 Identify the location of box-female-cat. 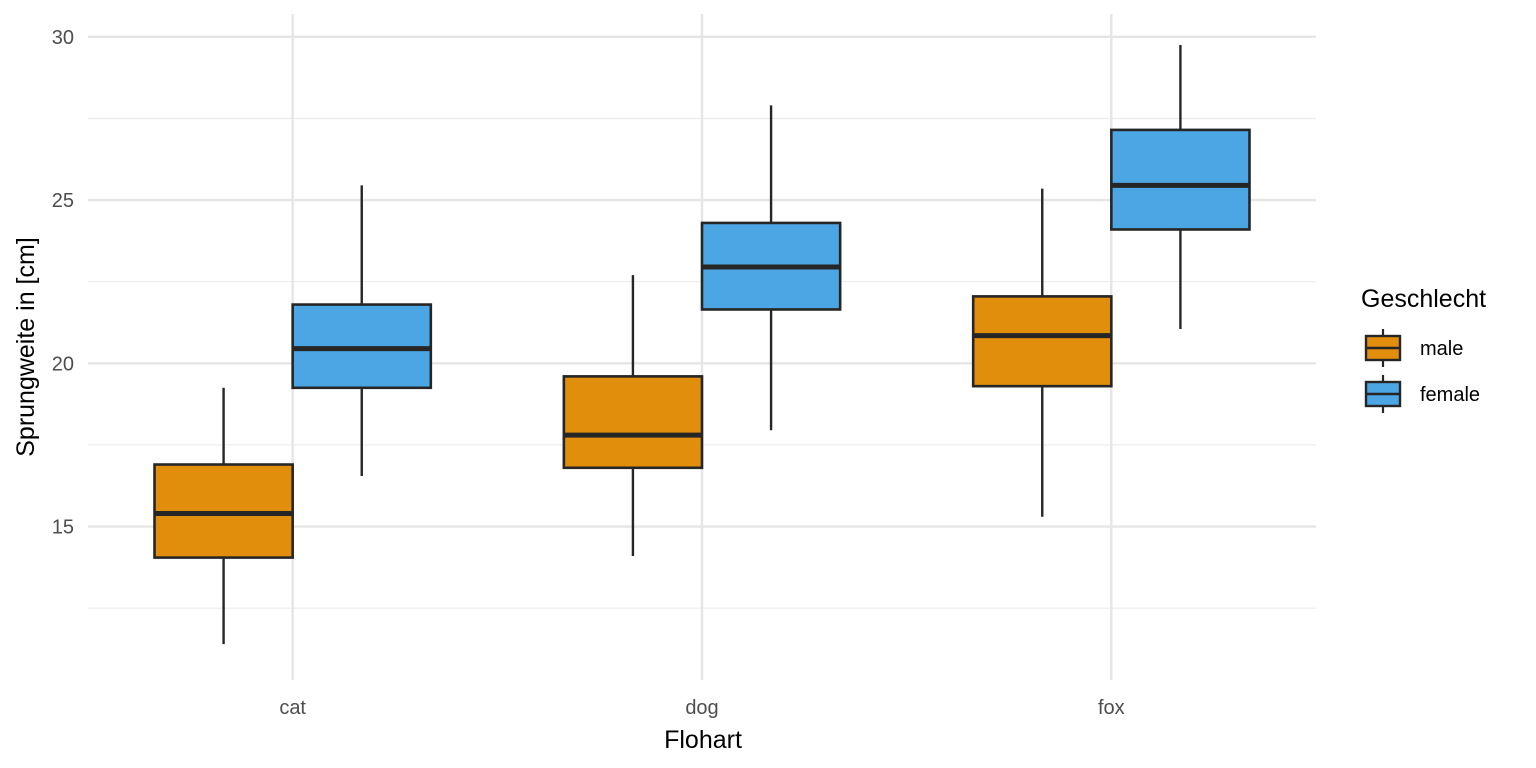
(362, 330).